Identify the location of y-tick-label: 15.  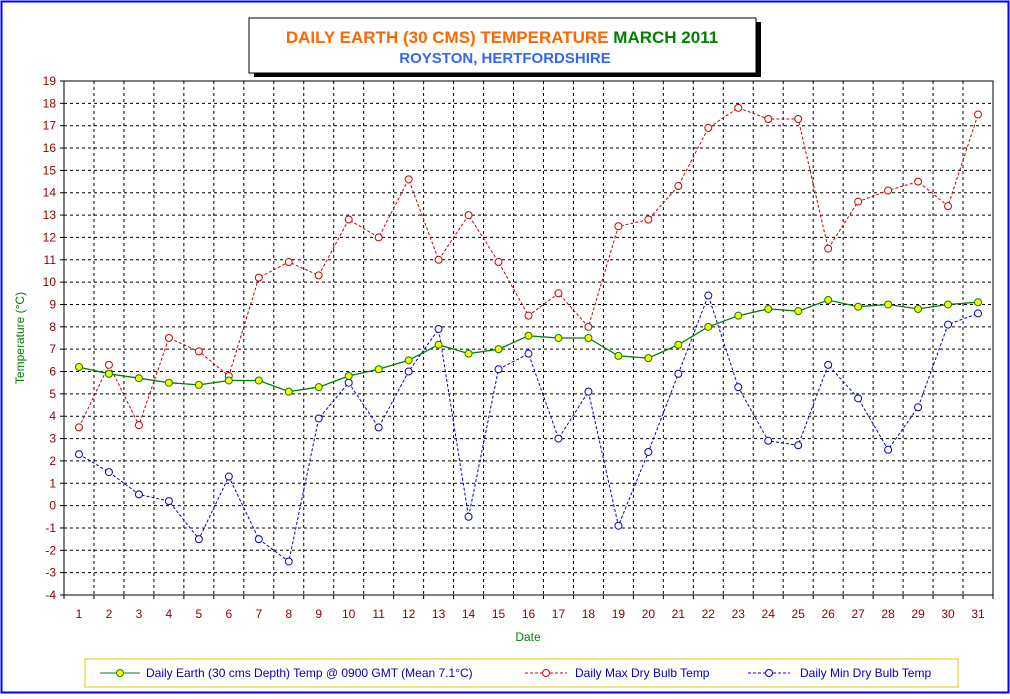
(50, 170).